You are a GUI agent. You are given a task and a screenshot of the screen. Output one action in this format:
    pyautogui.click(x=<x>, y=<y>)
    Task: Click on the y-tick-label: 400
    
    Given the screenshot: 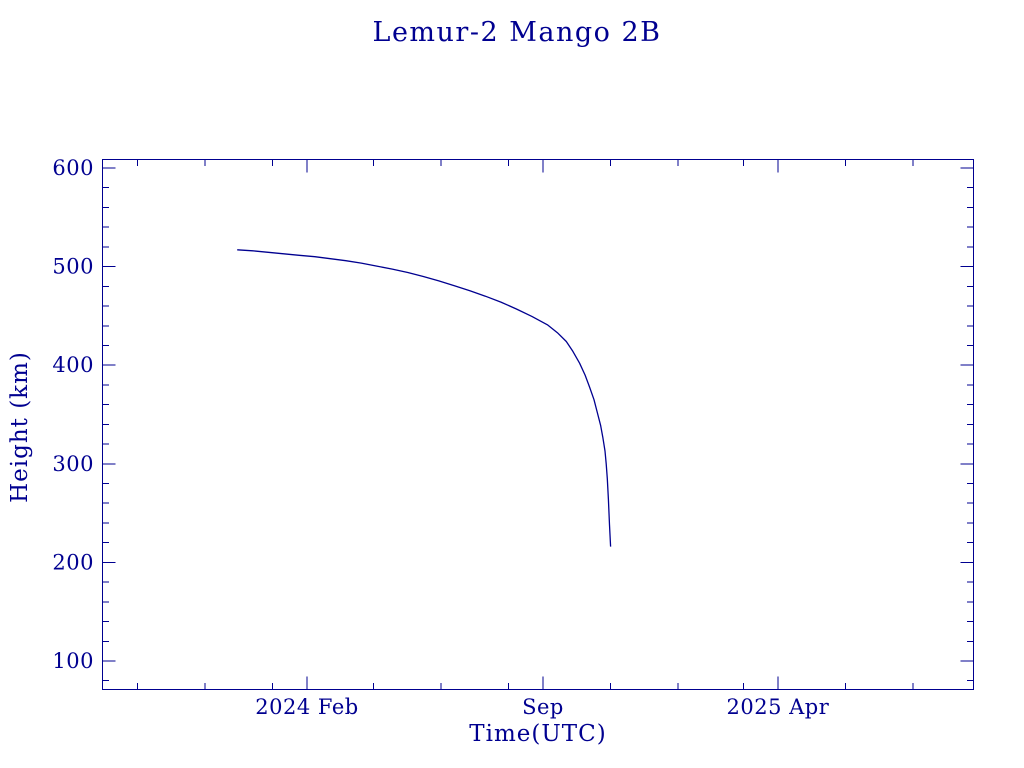 What is the action you would take?
    pyautogui.click(x=73, y=365)
    